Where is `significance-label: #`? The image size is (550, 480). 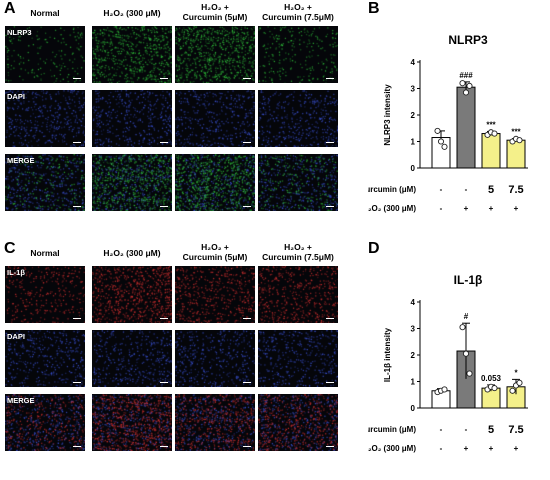 significance-label: # is located at coordinates (466, 316).